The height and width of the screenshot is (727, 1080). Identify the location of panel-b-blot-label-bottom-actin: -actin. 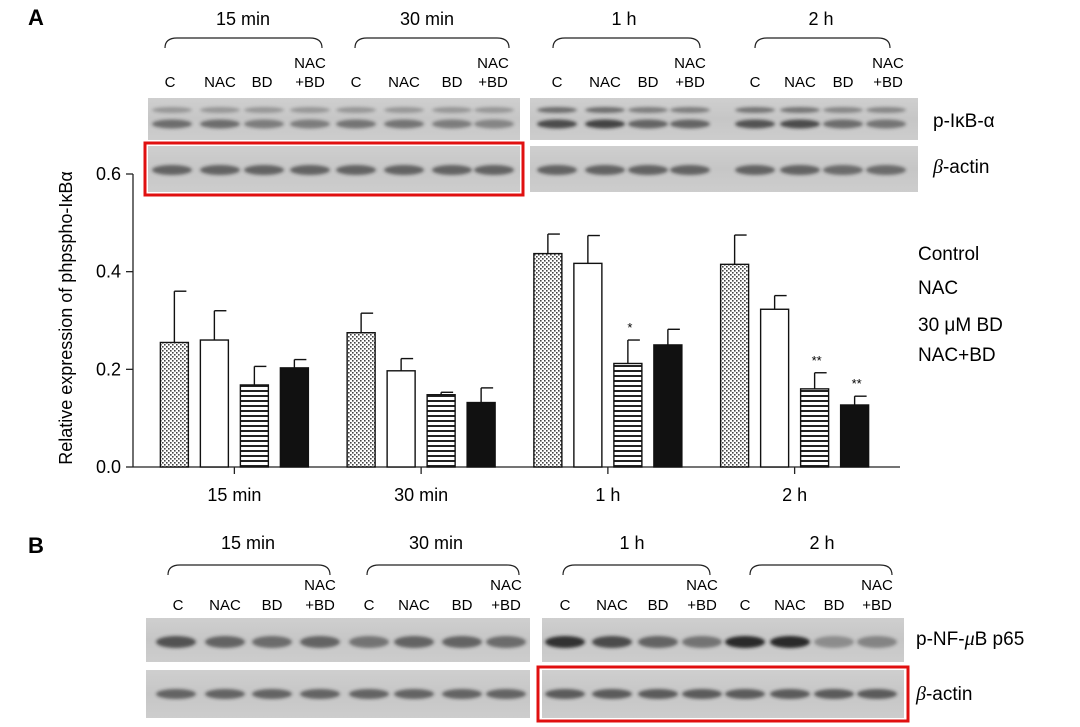
(949, 694).